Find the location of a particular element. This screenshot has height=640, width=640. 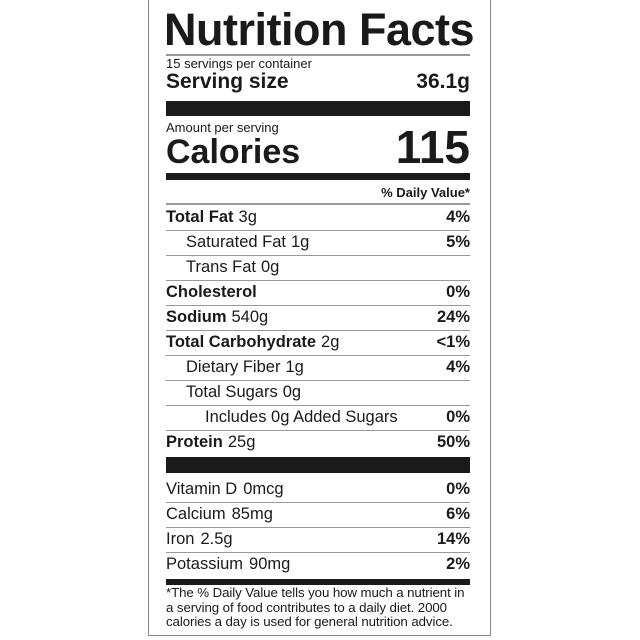

nutrient-name: Sodium is located at coordinates (196, 317).